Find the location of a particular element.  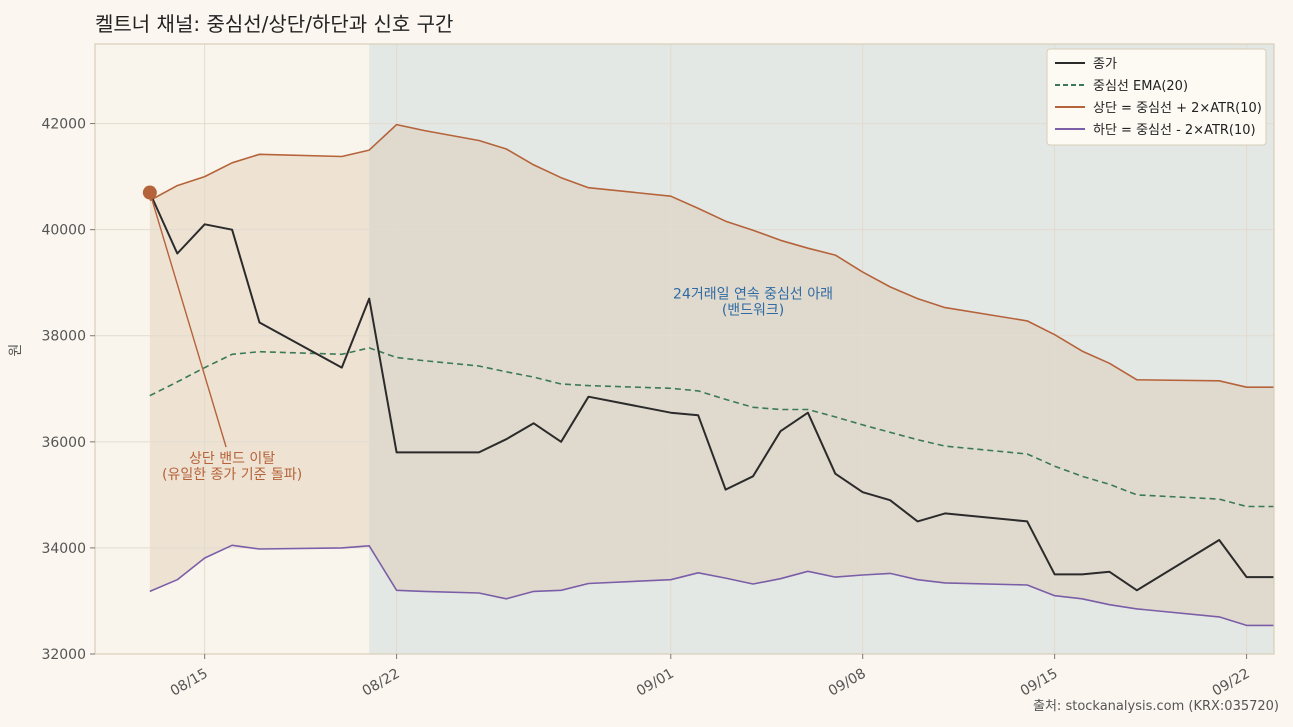

y-tick-label-0: 32000 is located at coordinates (63, 655).